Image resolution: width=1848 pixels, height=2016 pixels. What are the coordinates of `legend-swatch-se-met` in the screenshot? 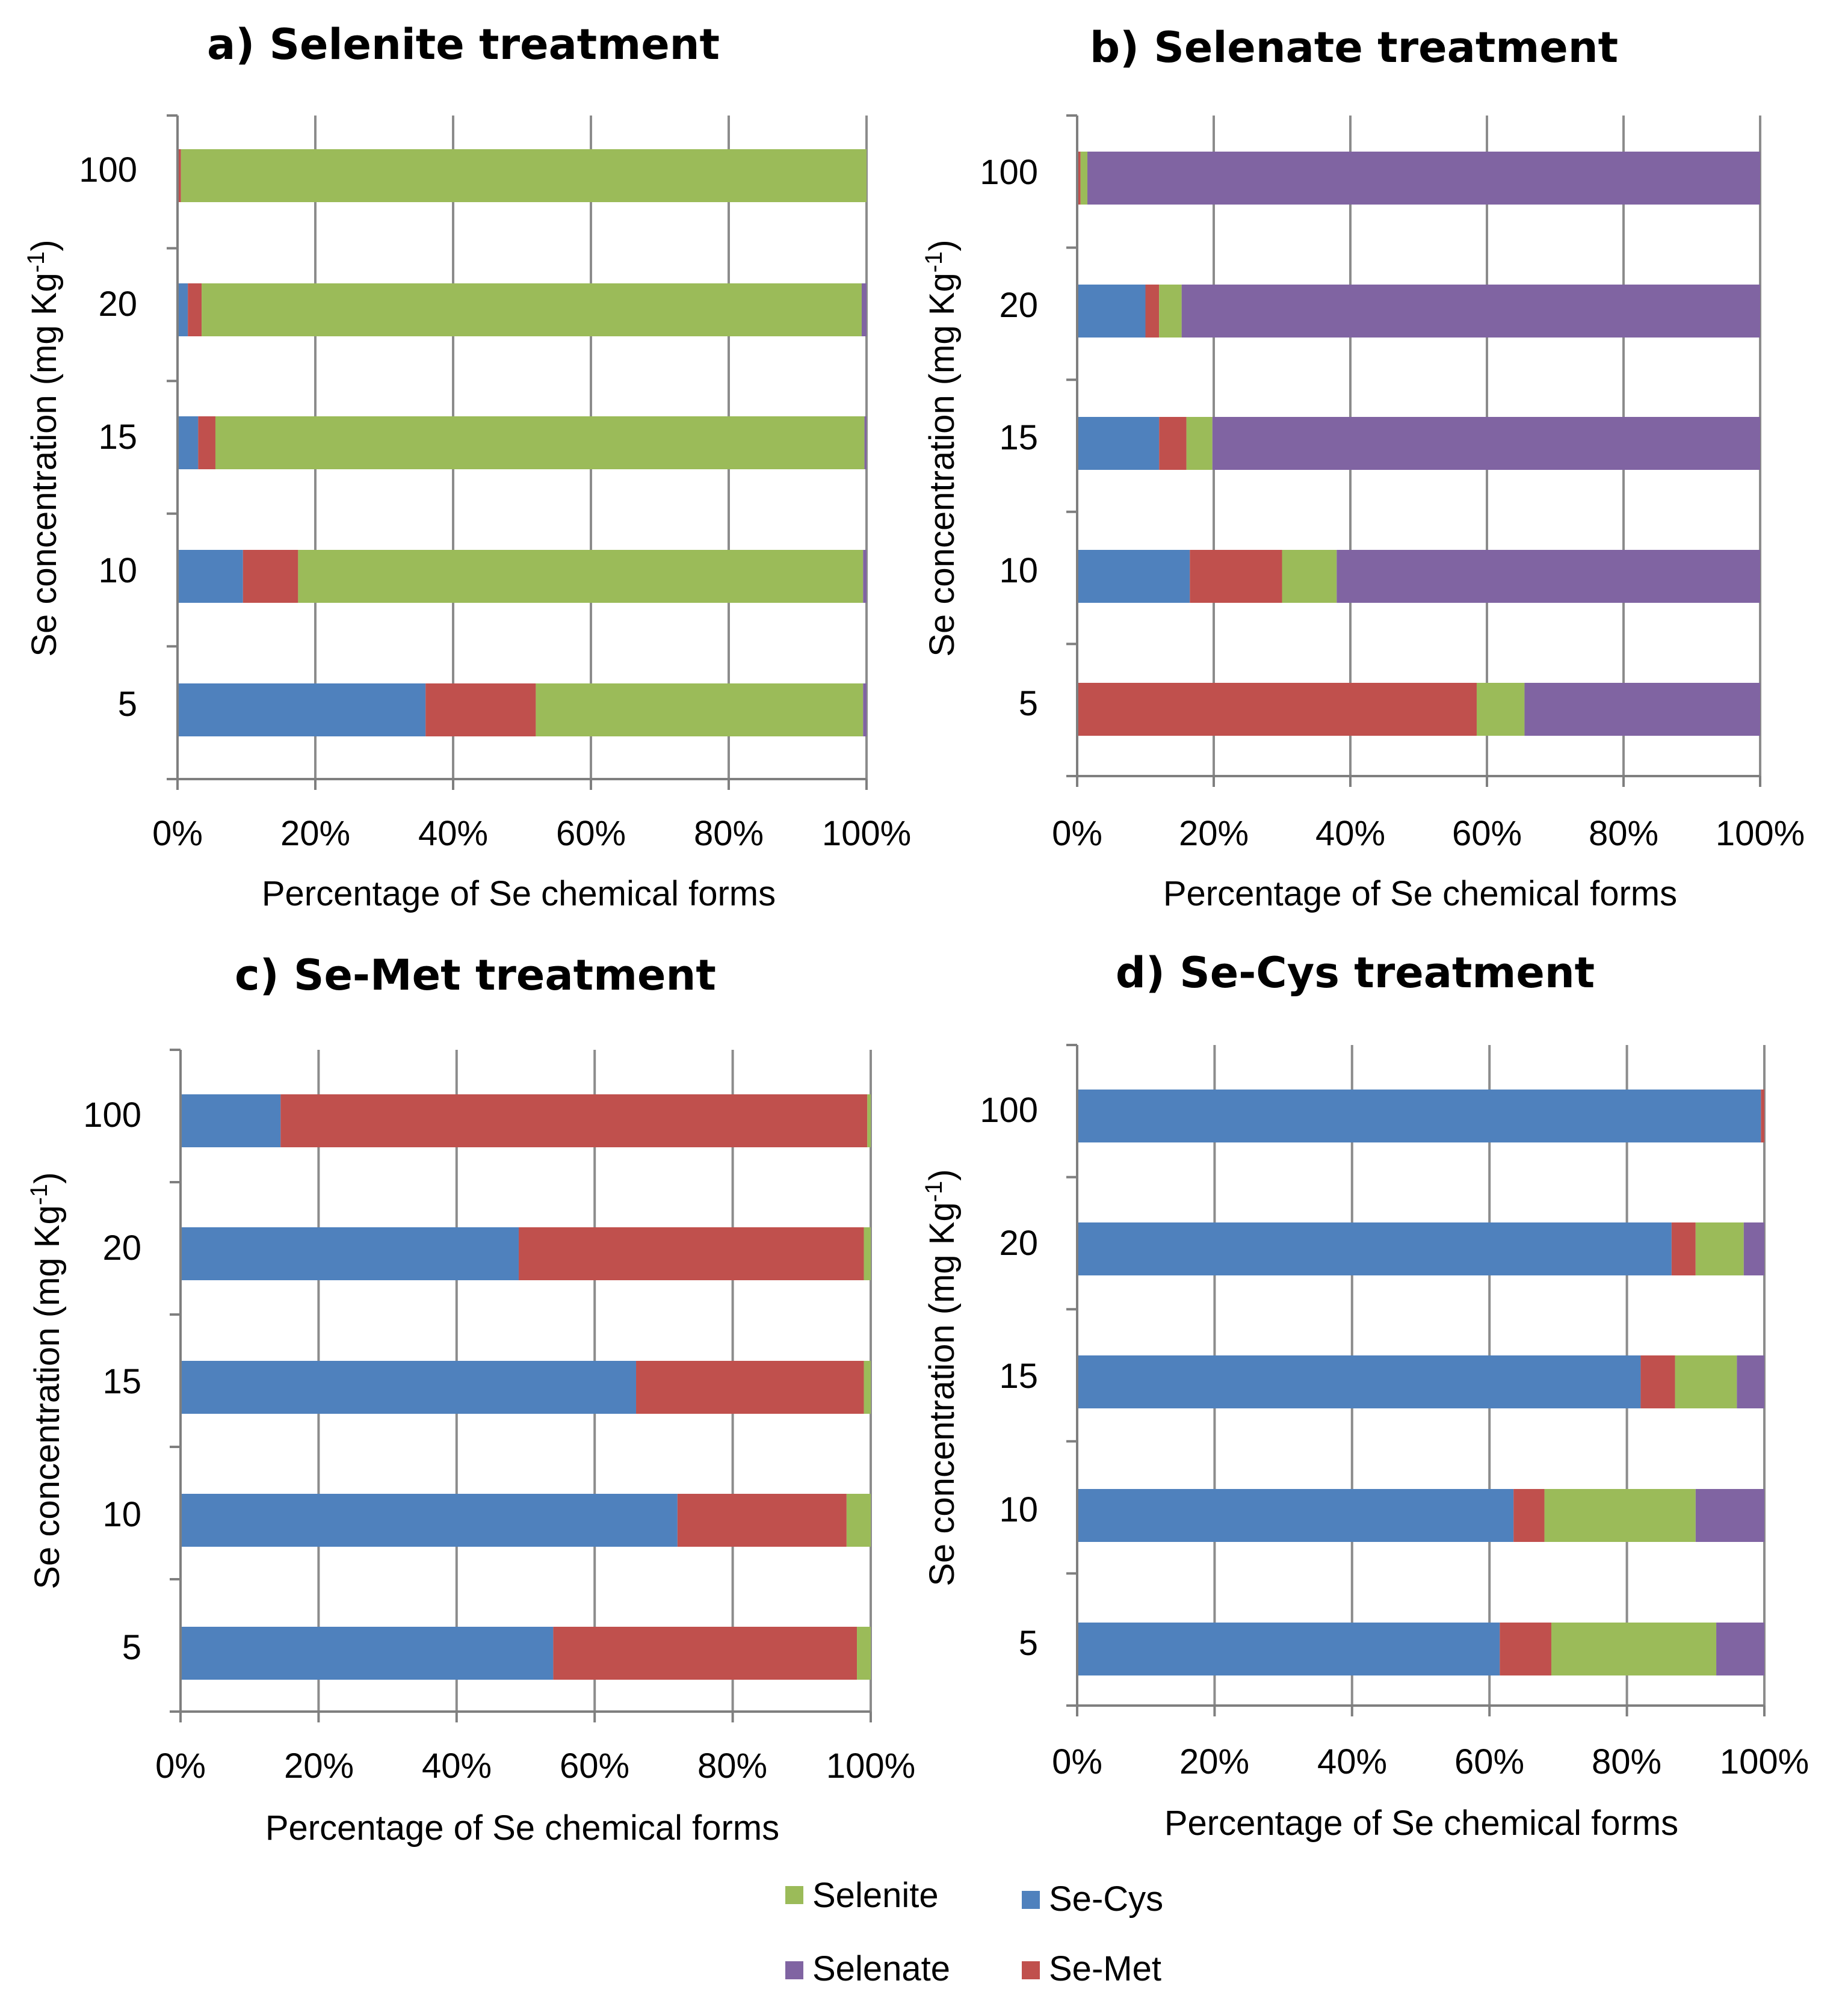 It's located at (1031, 1970).